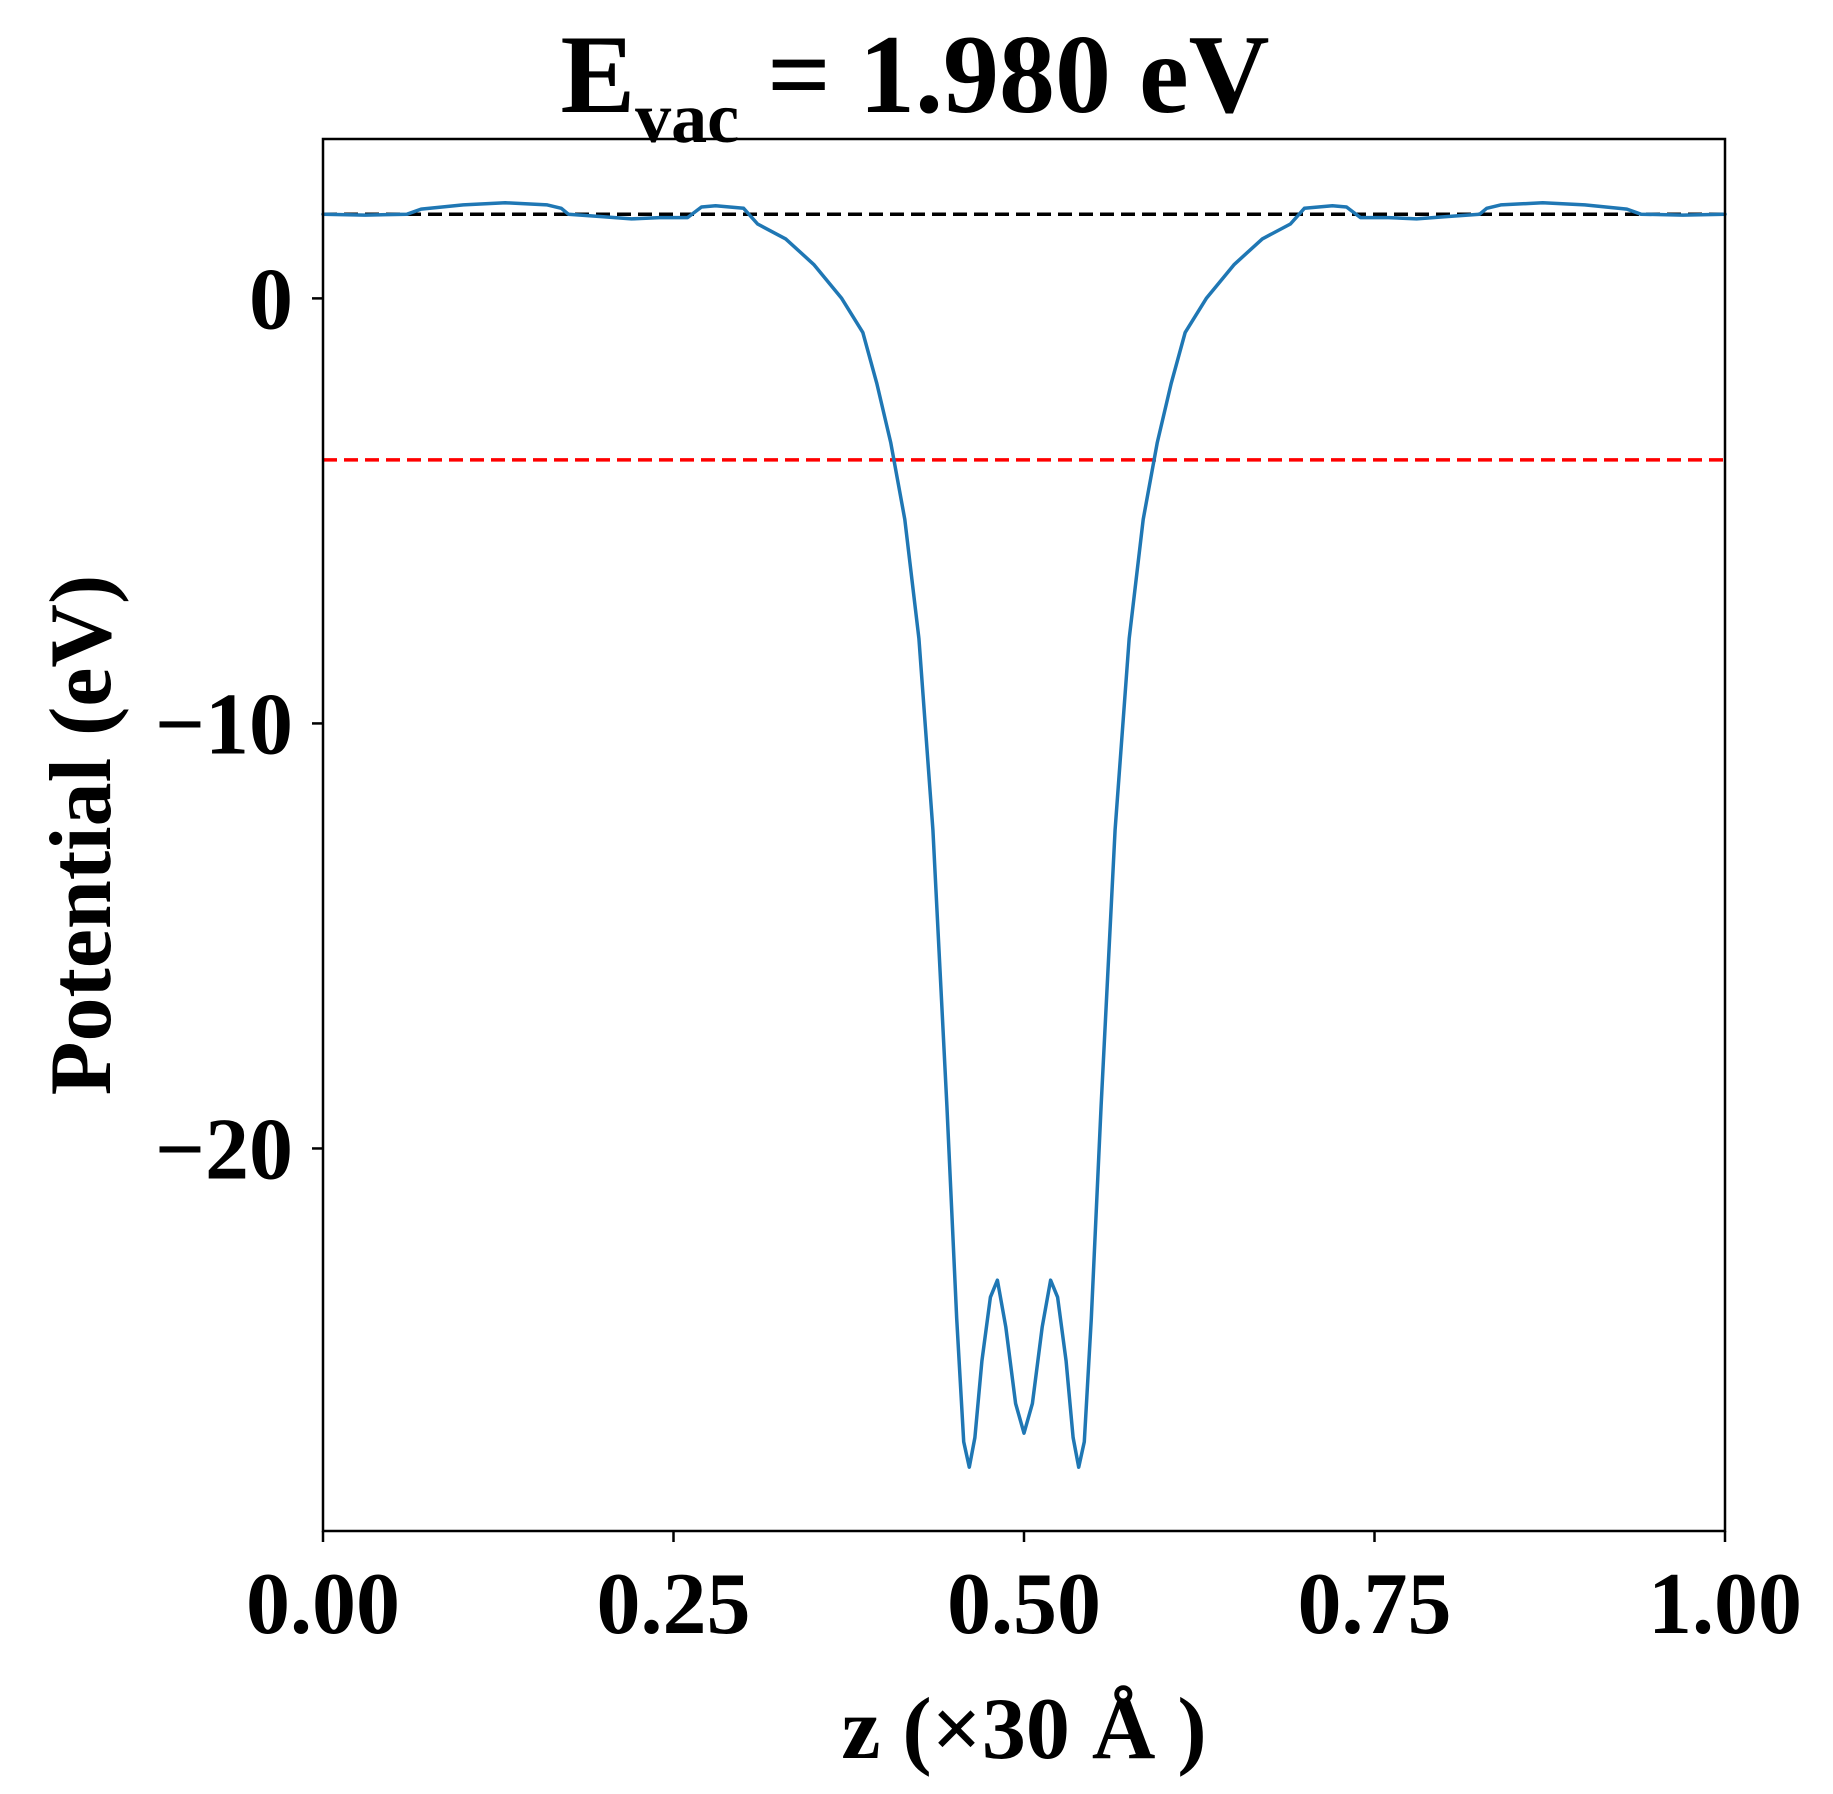 This screenshot has width=1833, height=1794. What do you see at coordinates (1375, 1604) in the screenshot?
I see `x-tick-label: 0.75` at bounding box center [1375, 1604].